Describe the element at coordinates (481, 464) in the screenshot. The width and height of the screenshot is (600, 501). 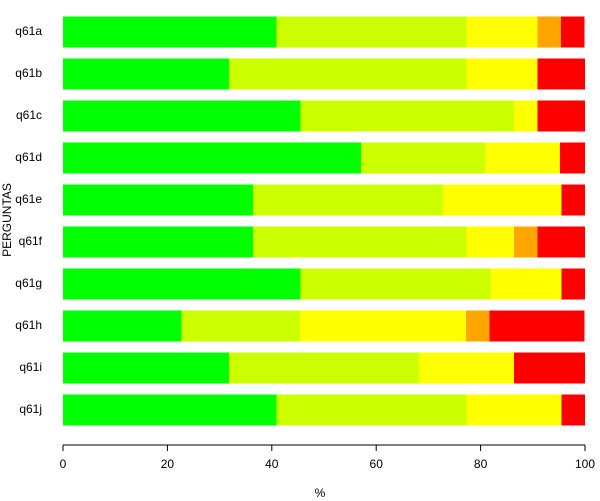
I see `x-tick-label: 80` at that location.